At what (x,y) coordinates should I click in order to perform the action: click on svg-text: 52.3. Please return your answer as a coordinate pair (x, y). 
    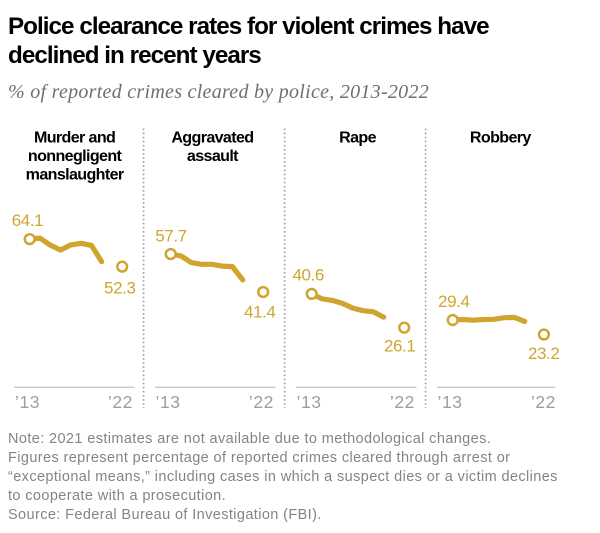
    Looking at the image, I should click on (120, 287).